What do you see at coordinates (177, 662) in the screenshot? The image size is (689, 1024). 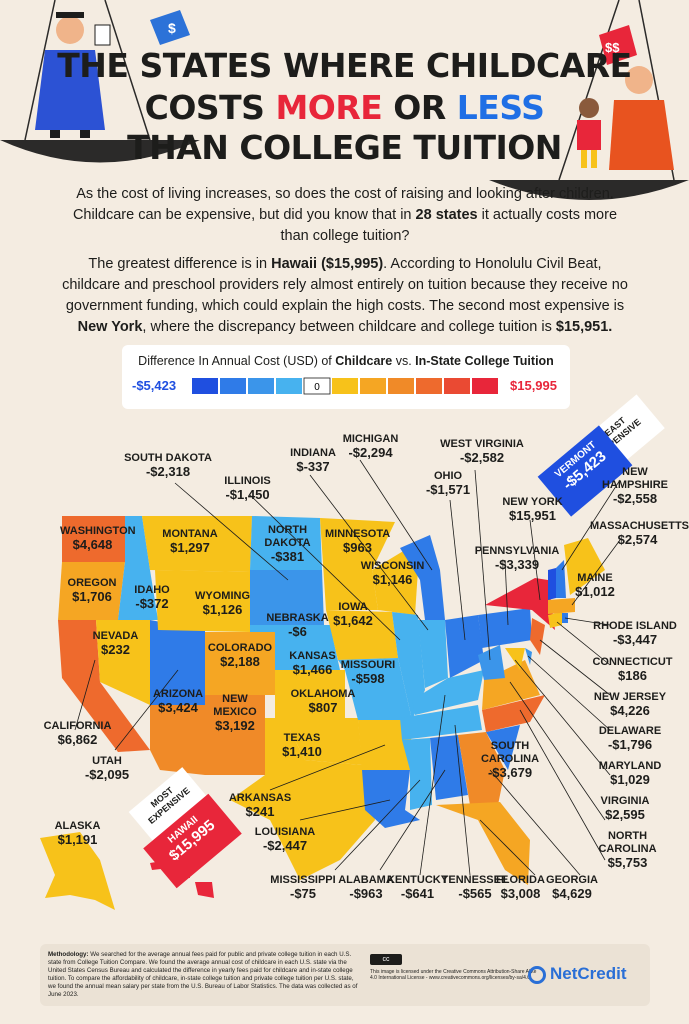 I see `state-utah` at bounding box center [177, 662].